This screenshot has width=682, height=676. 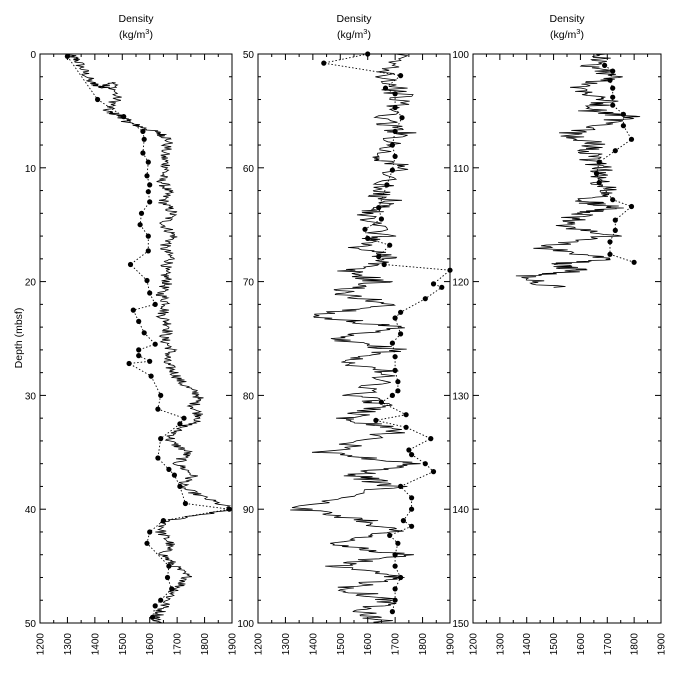 What do you see at coordinates (396, 644) in the screenshot?
I see `panel-2-xtick-label: 1700` at bounding box center [396, 644].